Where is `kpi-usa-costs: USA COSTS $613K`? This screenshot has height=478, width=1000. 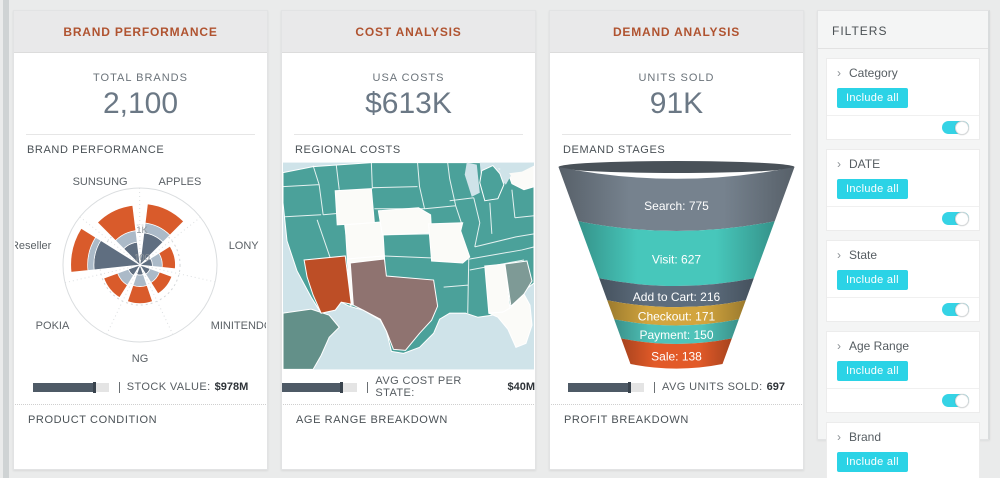 kpi-usa-costs: USA COSTS $613K is located at coordinates (408, 86).